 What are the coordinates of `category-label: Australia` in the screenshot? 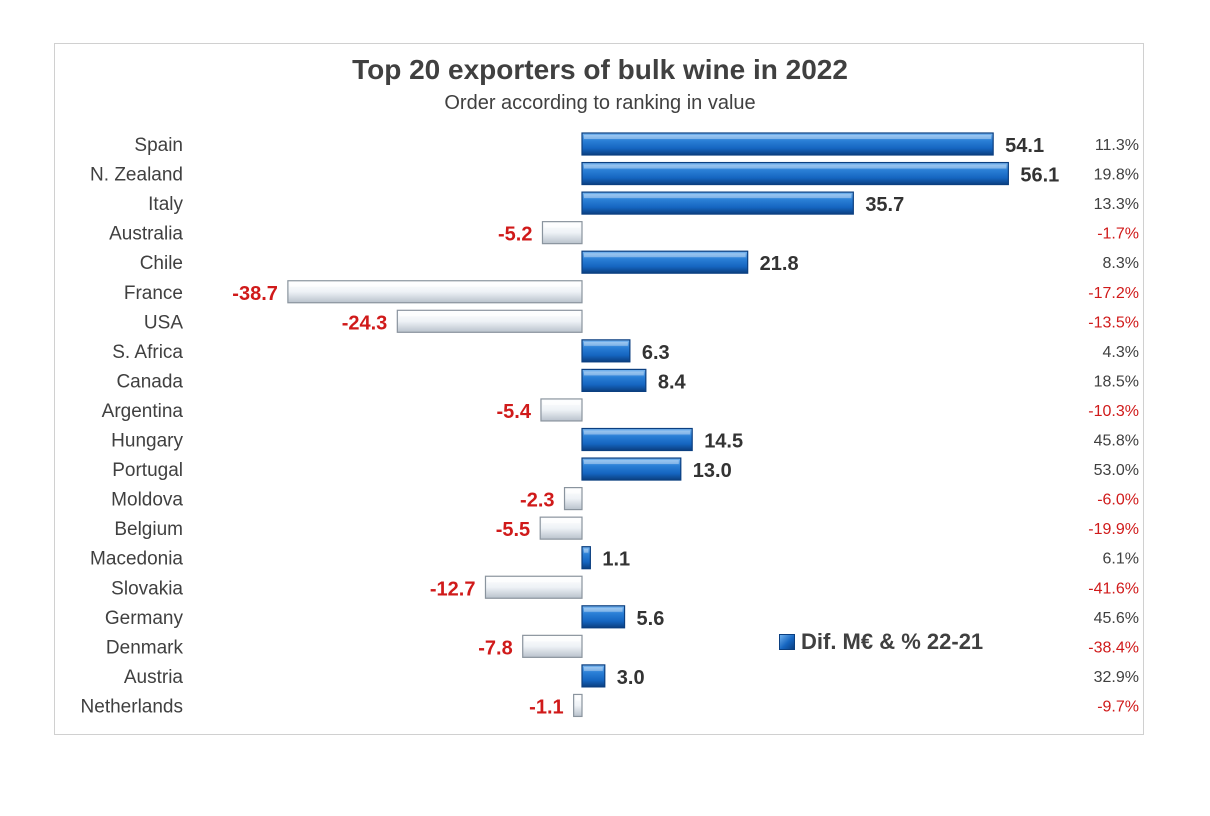 It's located at (146, 234).